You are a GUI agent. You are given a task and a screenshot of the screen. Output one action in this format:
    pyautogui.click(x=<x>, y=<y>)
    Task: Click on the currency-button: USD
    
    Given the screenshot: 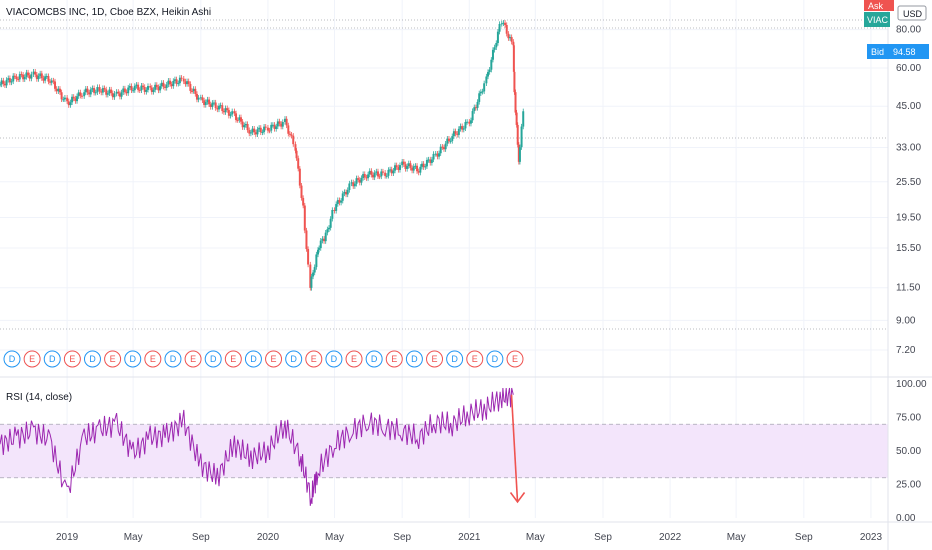 What is the action you would take?
    pyautogui.click(x=912, y=13)
    